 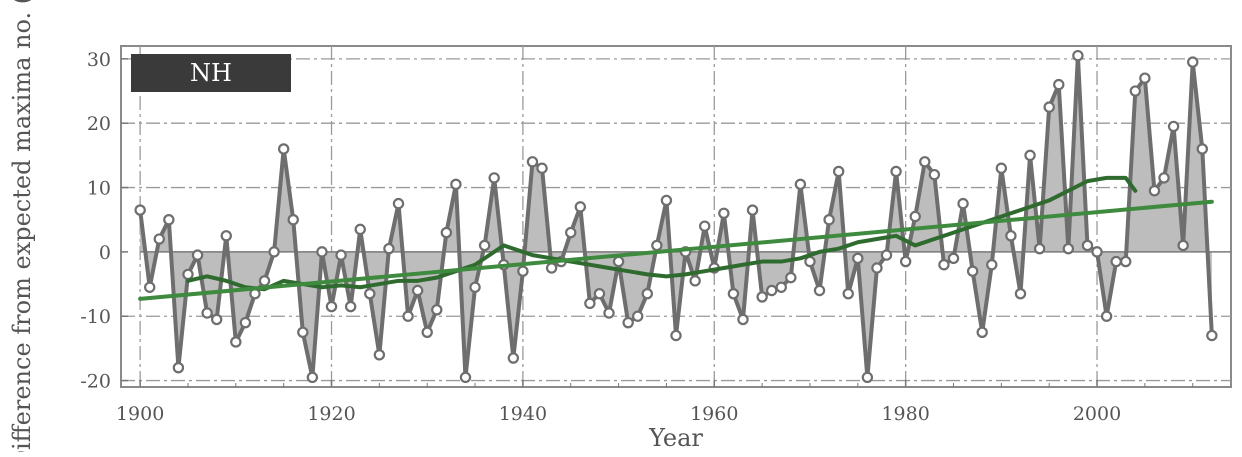 What do you see at coordinates (99, 124) in the screenshot?
I see `y-tick-label: 20` at bounding box center [99, 124].